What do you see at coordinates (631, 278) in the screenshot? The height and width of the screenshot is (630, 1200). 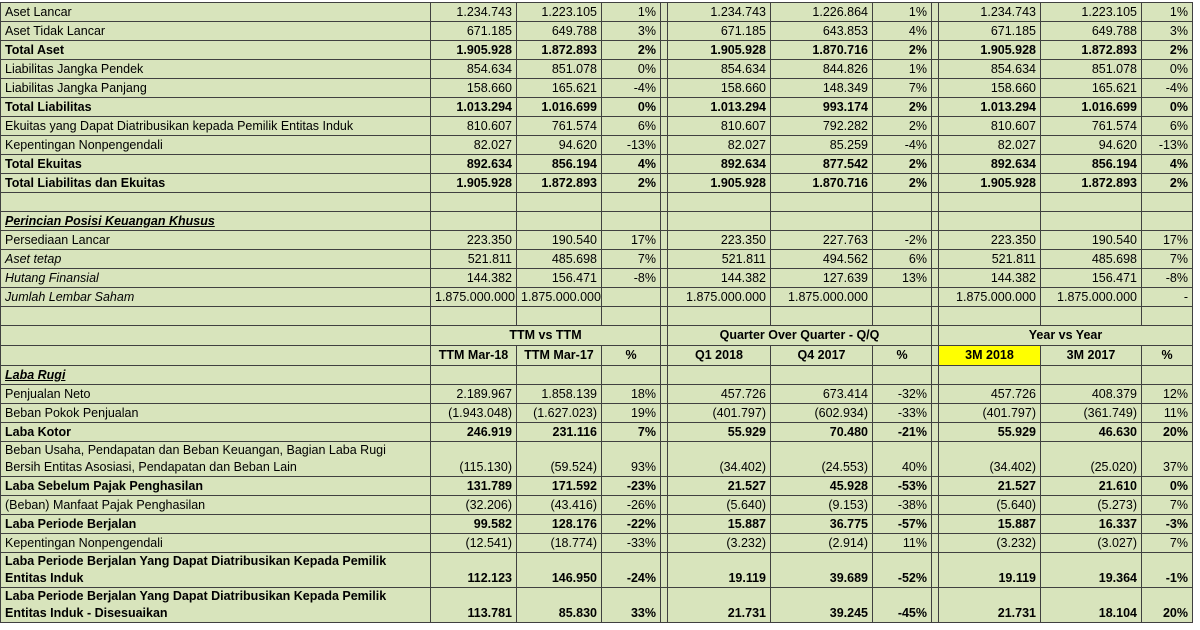 I see `cell-value: -8%` at bounding box center [631, 278].